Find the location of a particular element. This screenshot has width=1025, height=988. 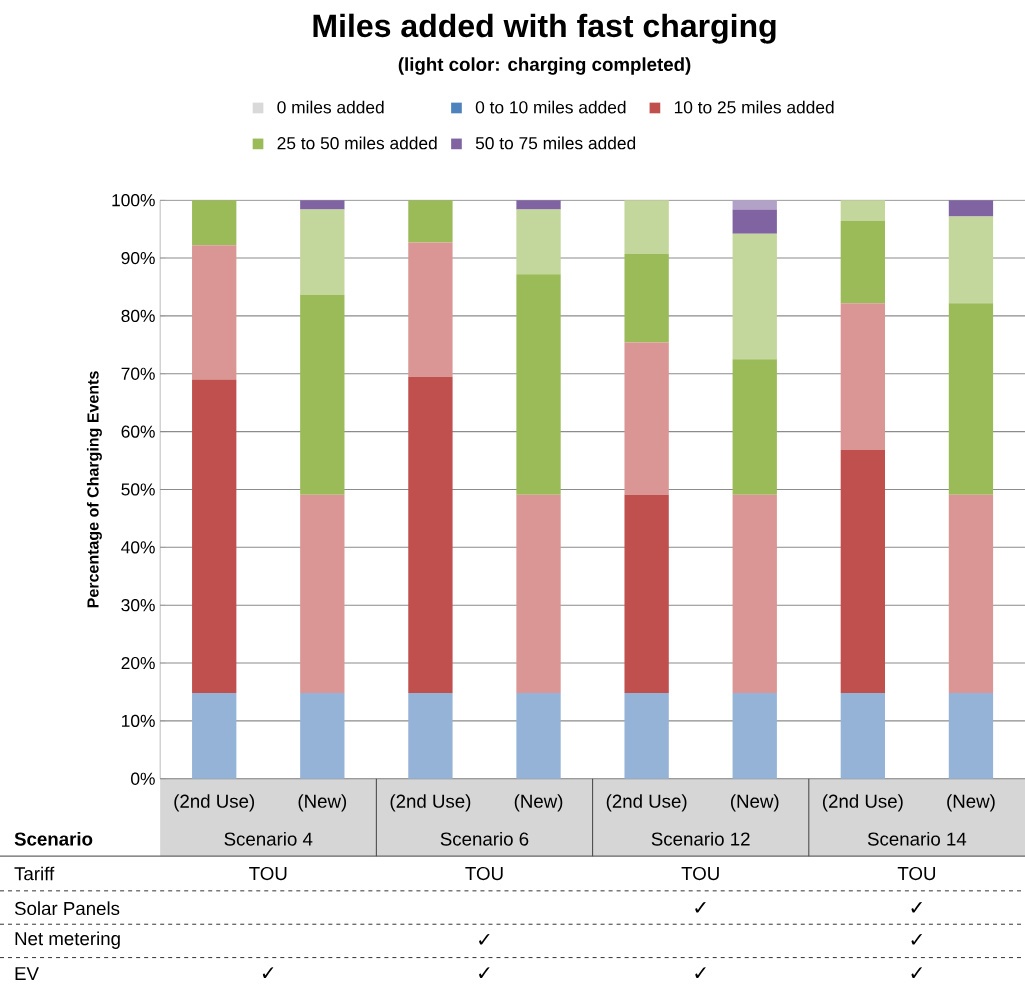

legend-label: 50 to 75 miles added is located at coordinates (555, 143).